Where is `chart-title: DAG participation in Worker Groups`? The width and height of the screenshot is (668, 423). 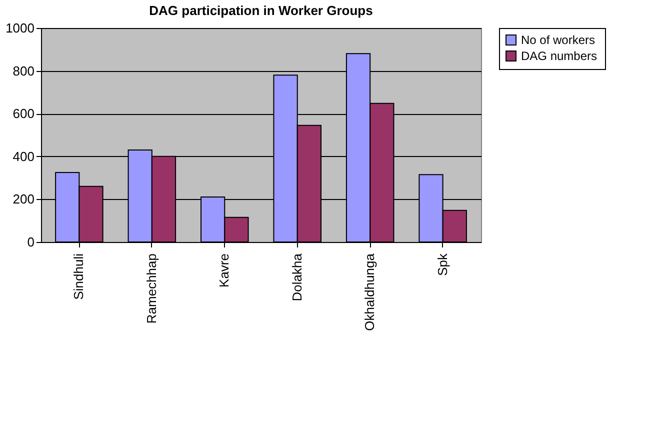
chart-title: DAG participation in Worker Groups is located at coordinates (261, 10).